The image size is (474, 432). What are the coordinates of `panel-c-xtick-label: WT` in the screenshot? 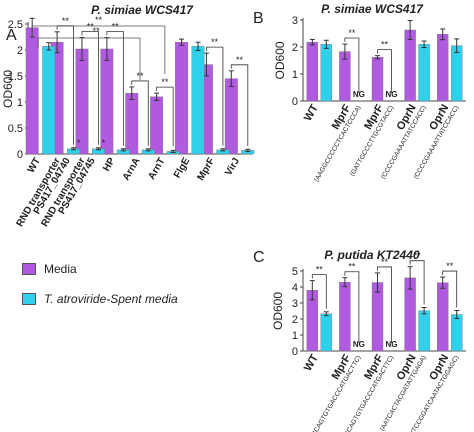 It's located at (311, 362).